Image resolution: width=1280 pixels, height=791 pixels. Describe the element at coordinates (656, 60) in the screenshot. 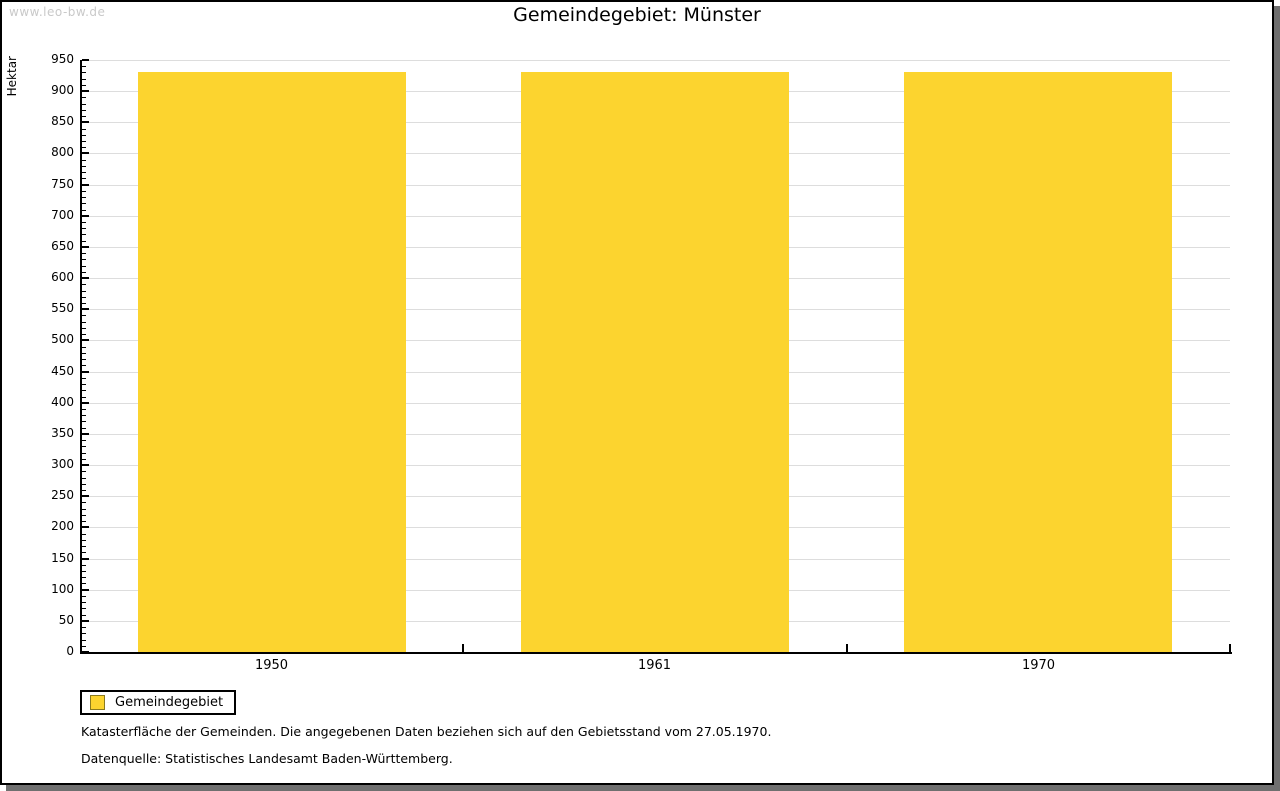

I see `gridline` at that location.